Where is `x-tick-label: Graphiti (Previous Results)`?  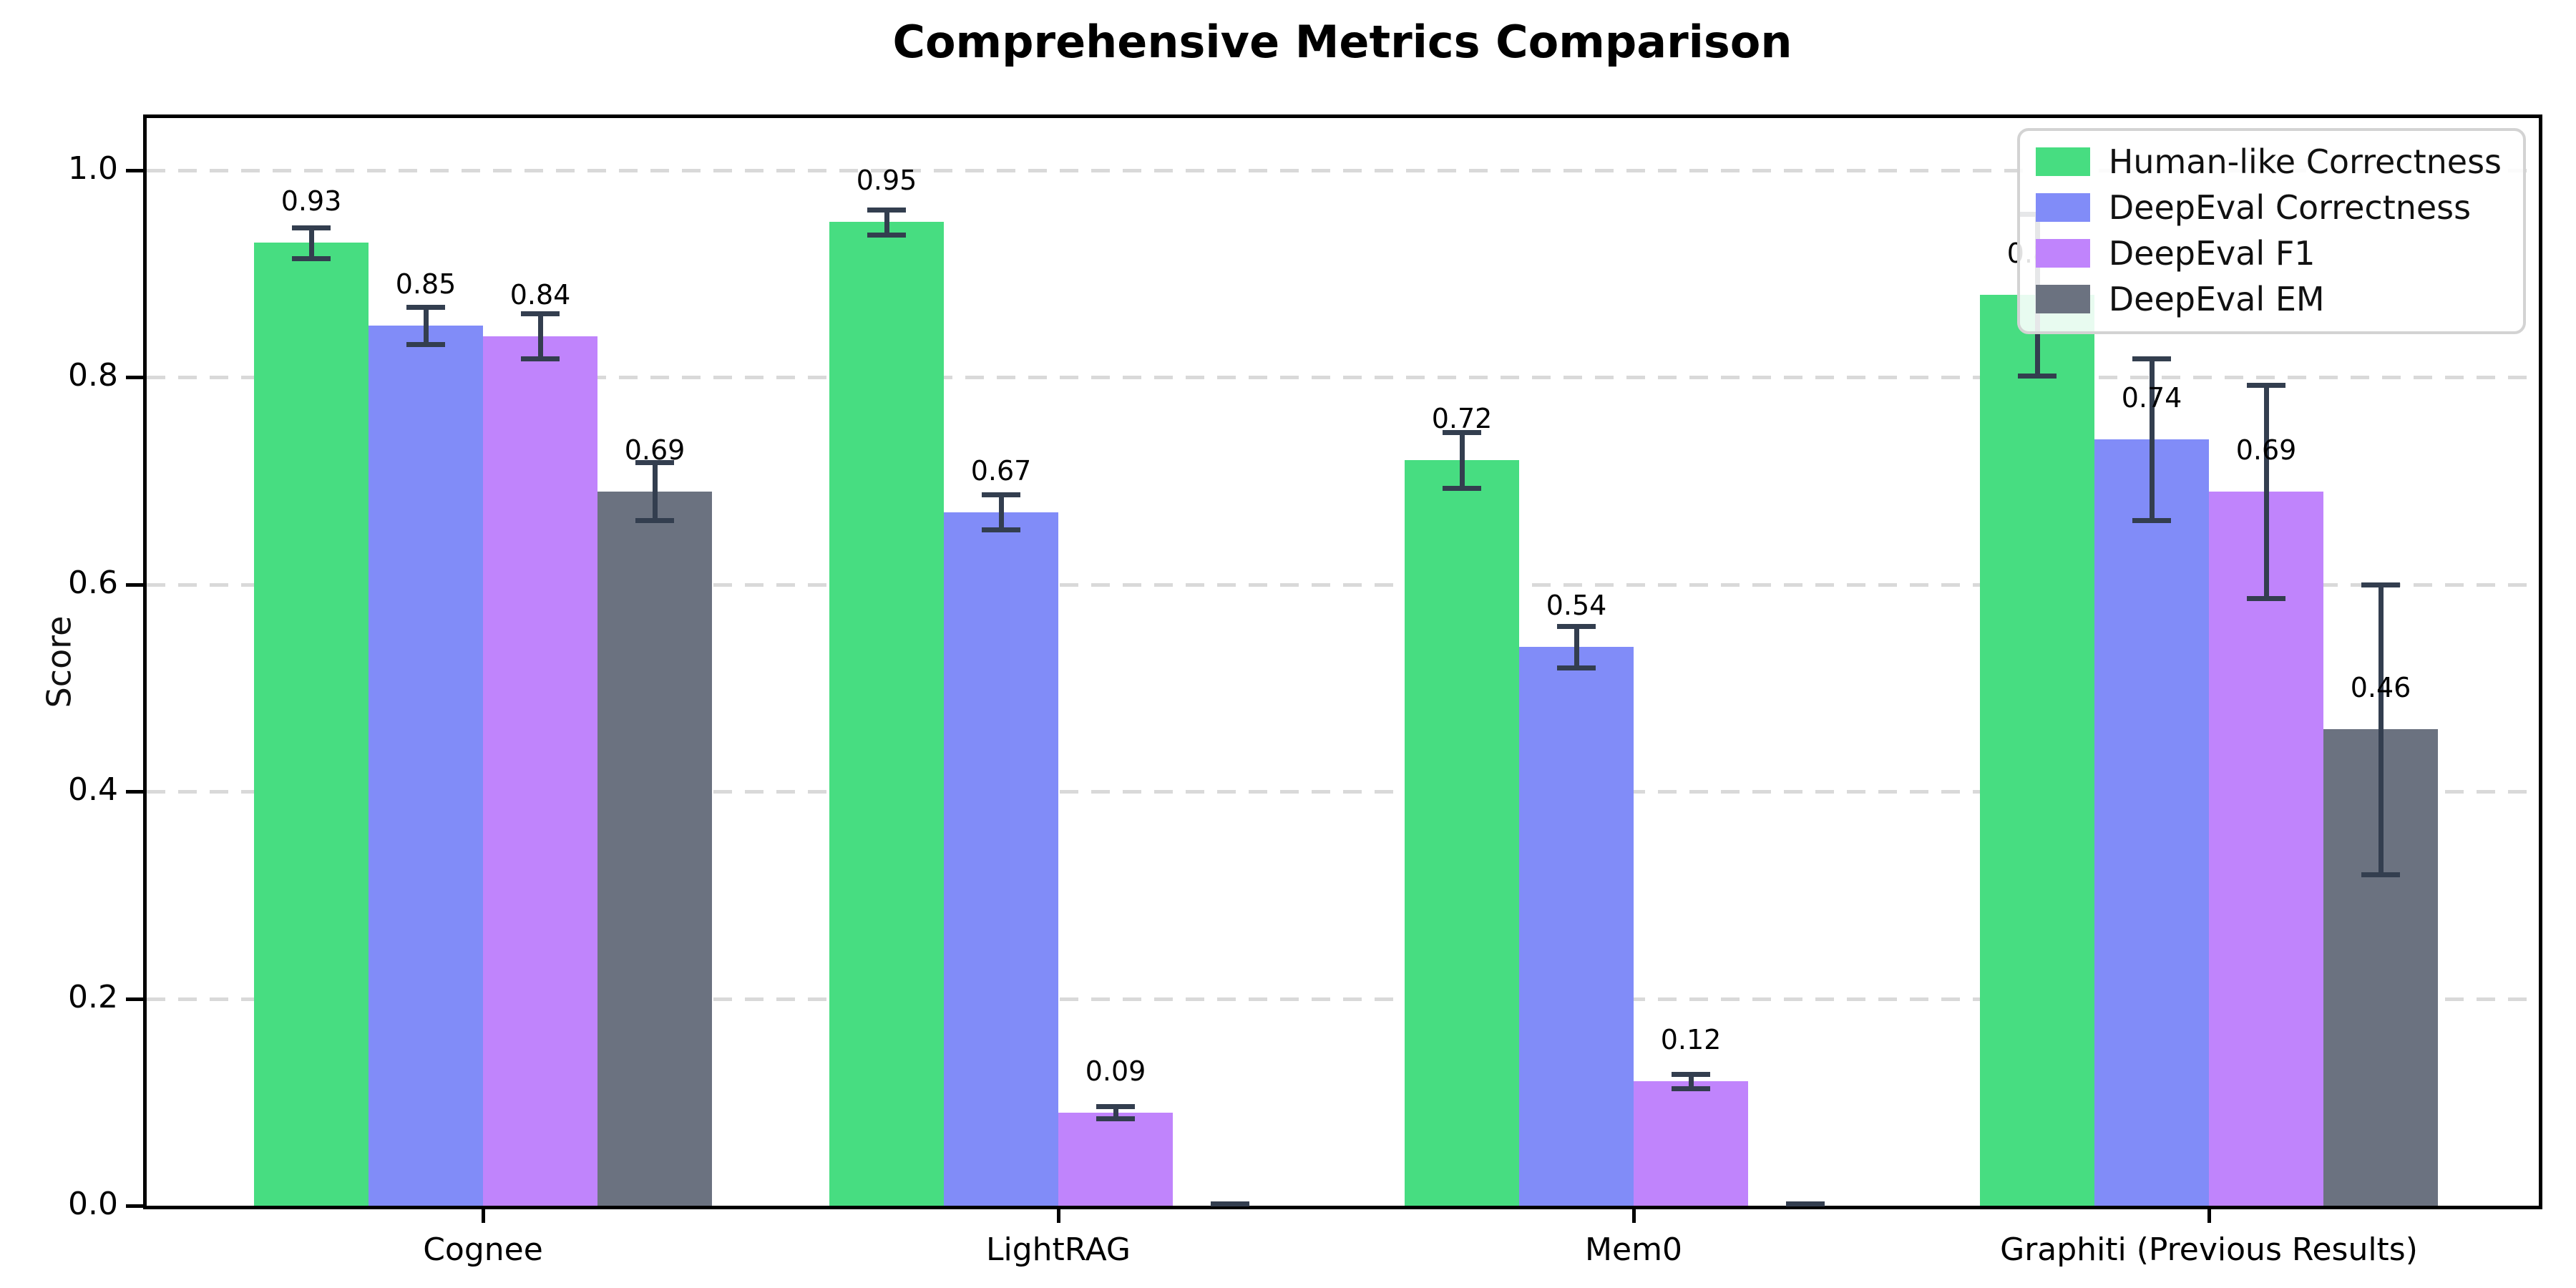
x-tick-label: Graphiti (Previous Results) is located at coordinates (2209, 1249).